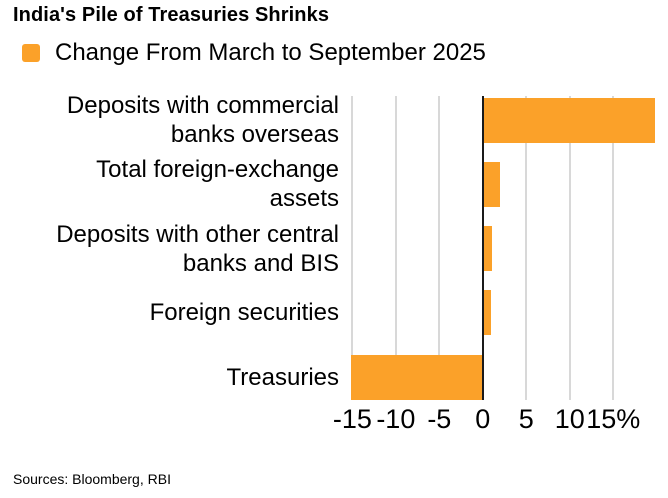 This screenshot has width=668, height=498. What do you see at coordinates (270, 52) in the screenshot?
I see `legend-label: Change From March to September 2025` at bounding box center [270, 52].